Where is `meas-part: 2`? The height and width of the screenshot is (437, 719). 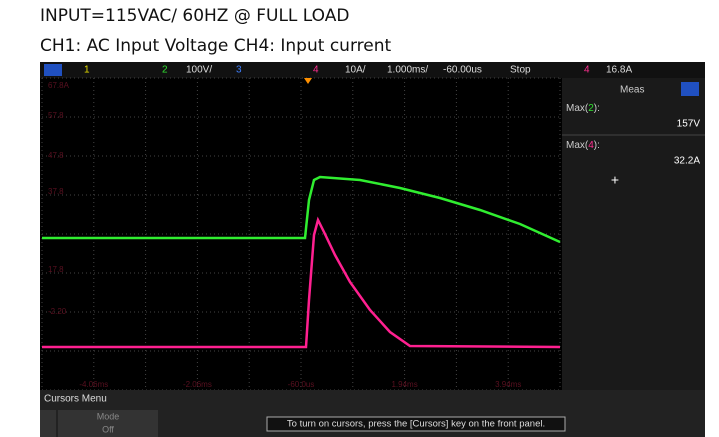 meas-part: 2 is located at coordinates (591, 108).